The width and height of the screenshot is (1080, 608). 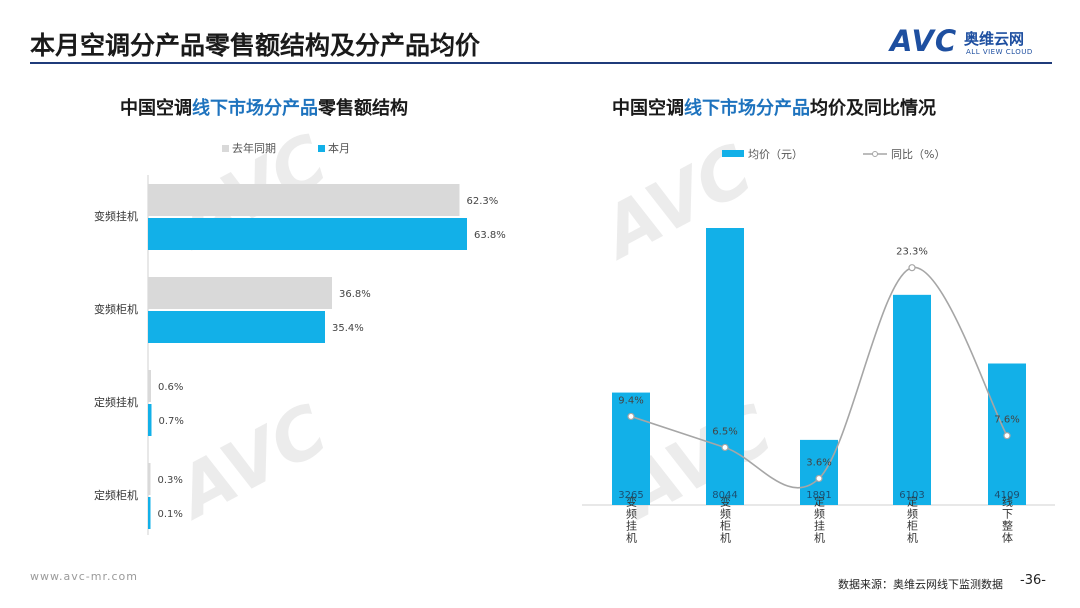 I want to click on line-value-label: 6.5%, so click(x=724, y=431).